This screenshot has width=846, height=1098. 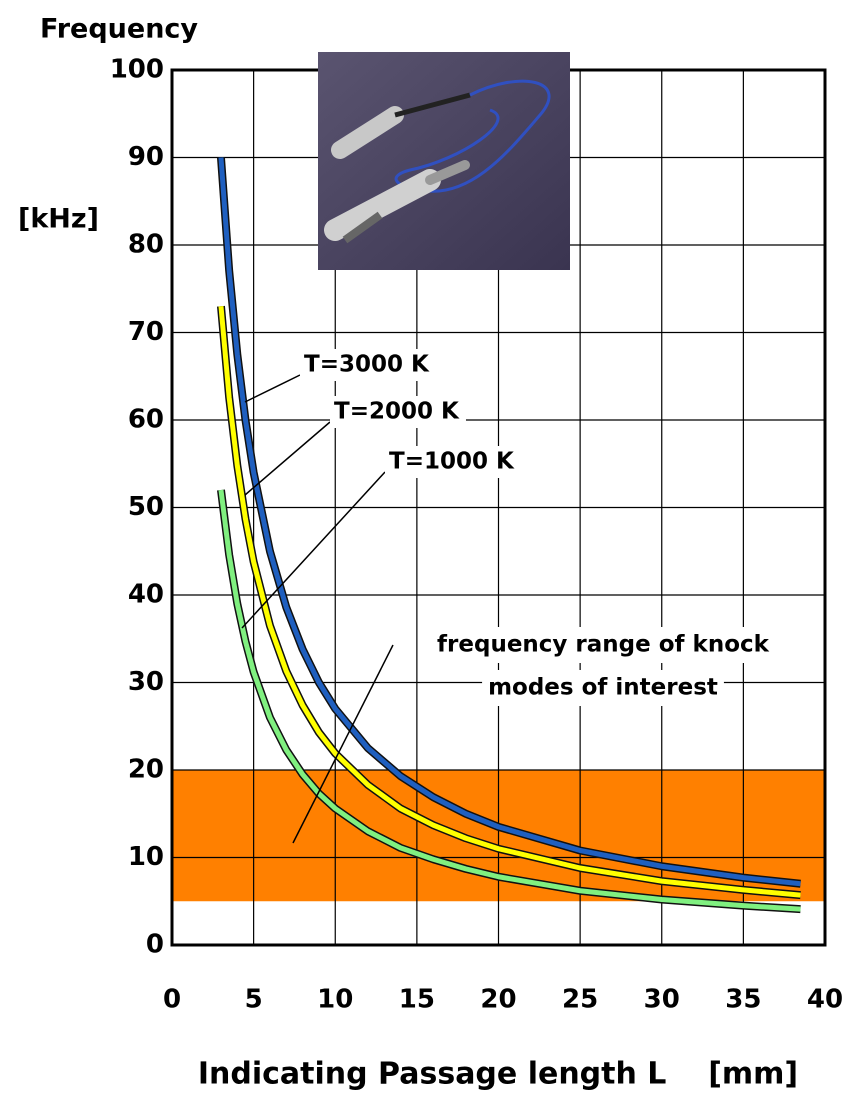 I want to click on legend-label: T=1000 K, so click(x=452, y=462).